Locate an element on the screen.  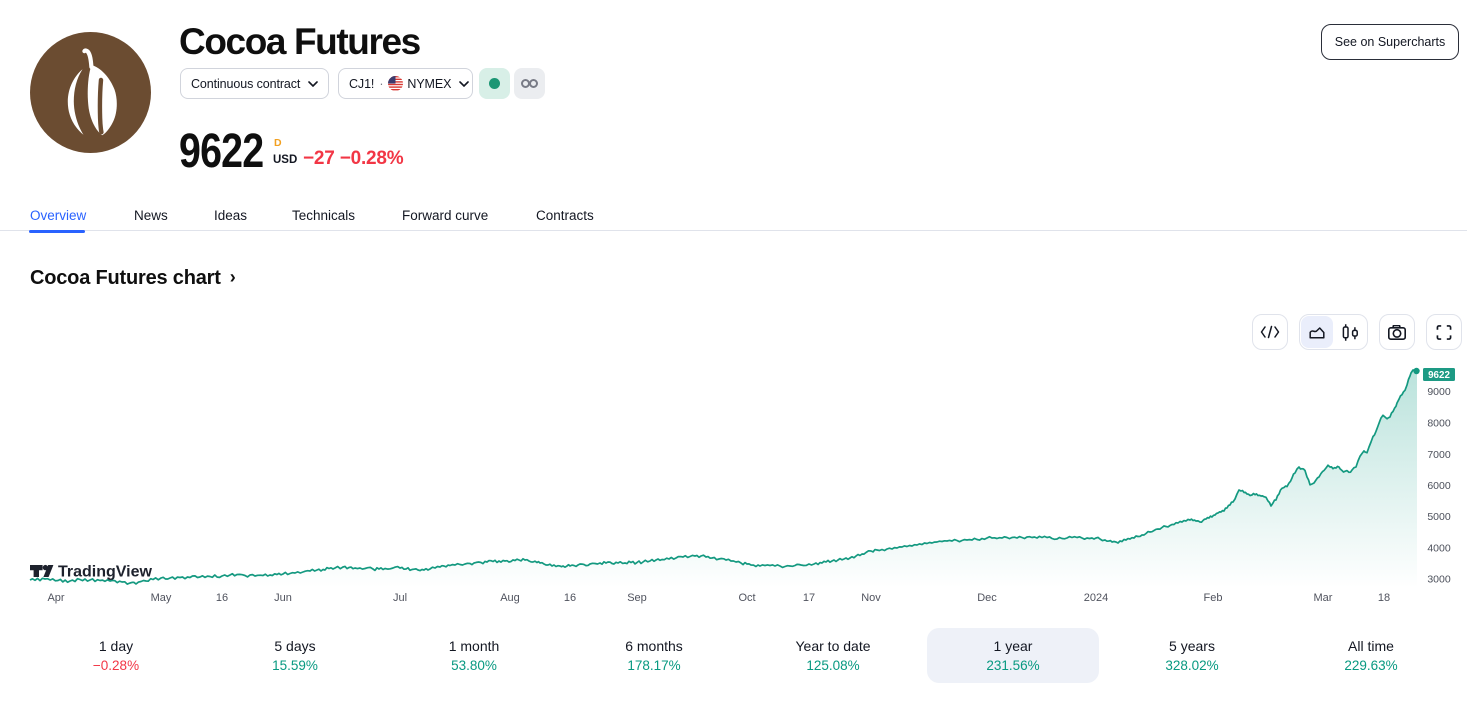
svg-text: 5000 is located at coordinates (1439, 517).